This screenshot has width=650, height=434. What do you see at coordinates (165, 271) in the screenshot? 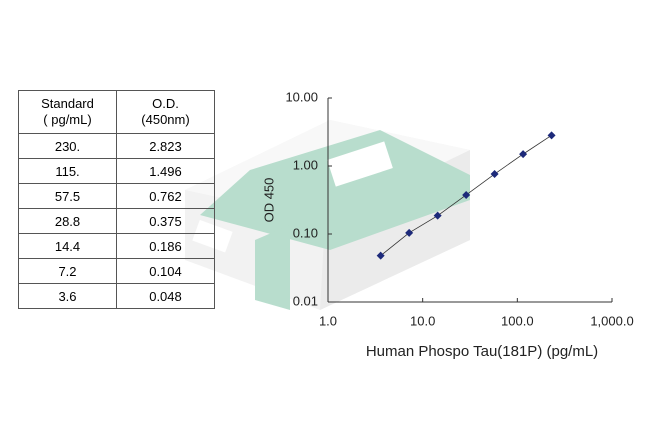
I see `table-cell: 0.104` at bounding box center [165, 271].